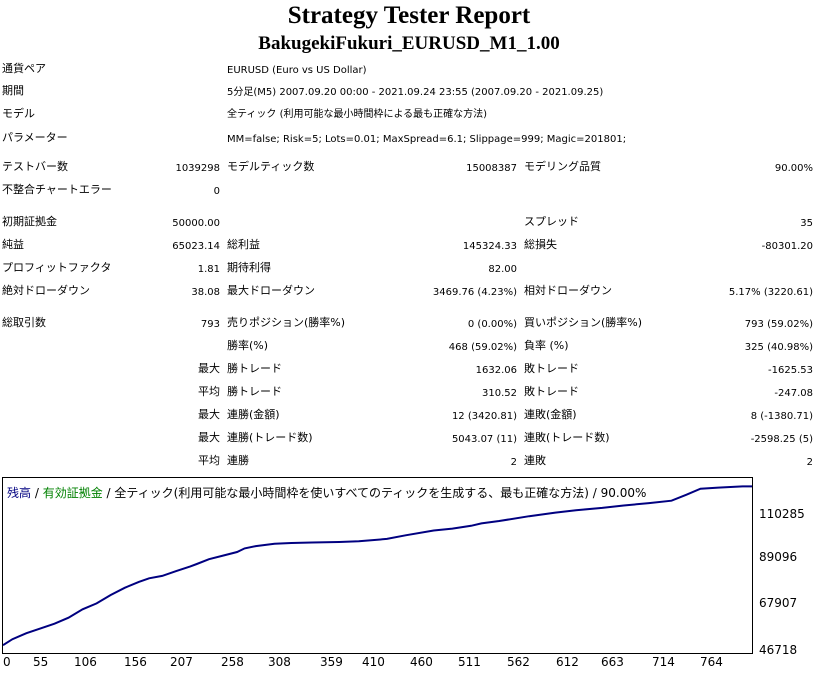 The image size is (818, 673). I want to click on model-value: 全ティック (利用可能な最小時間枠による最も正確な方法), so click(357, 114).